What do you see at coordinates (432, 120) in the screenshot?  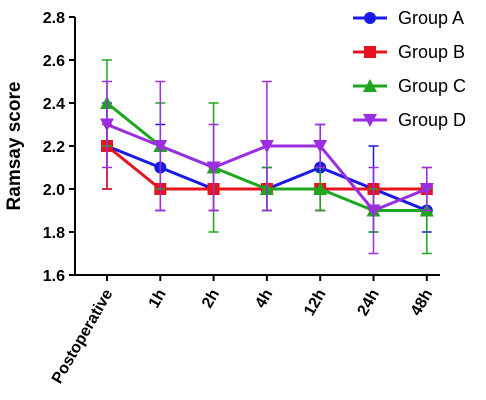 I see `legend-label: Group D` at bounding box center [432, 120].